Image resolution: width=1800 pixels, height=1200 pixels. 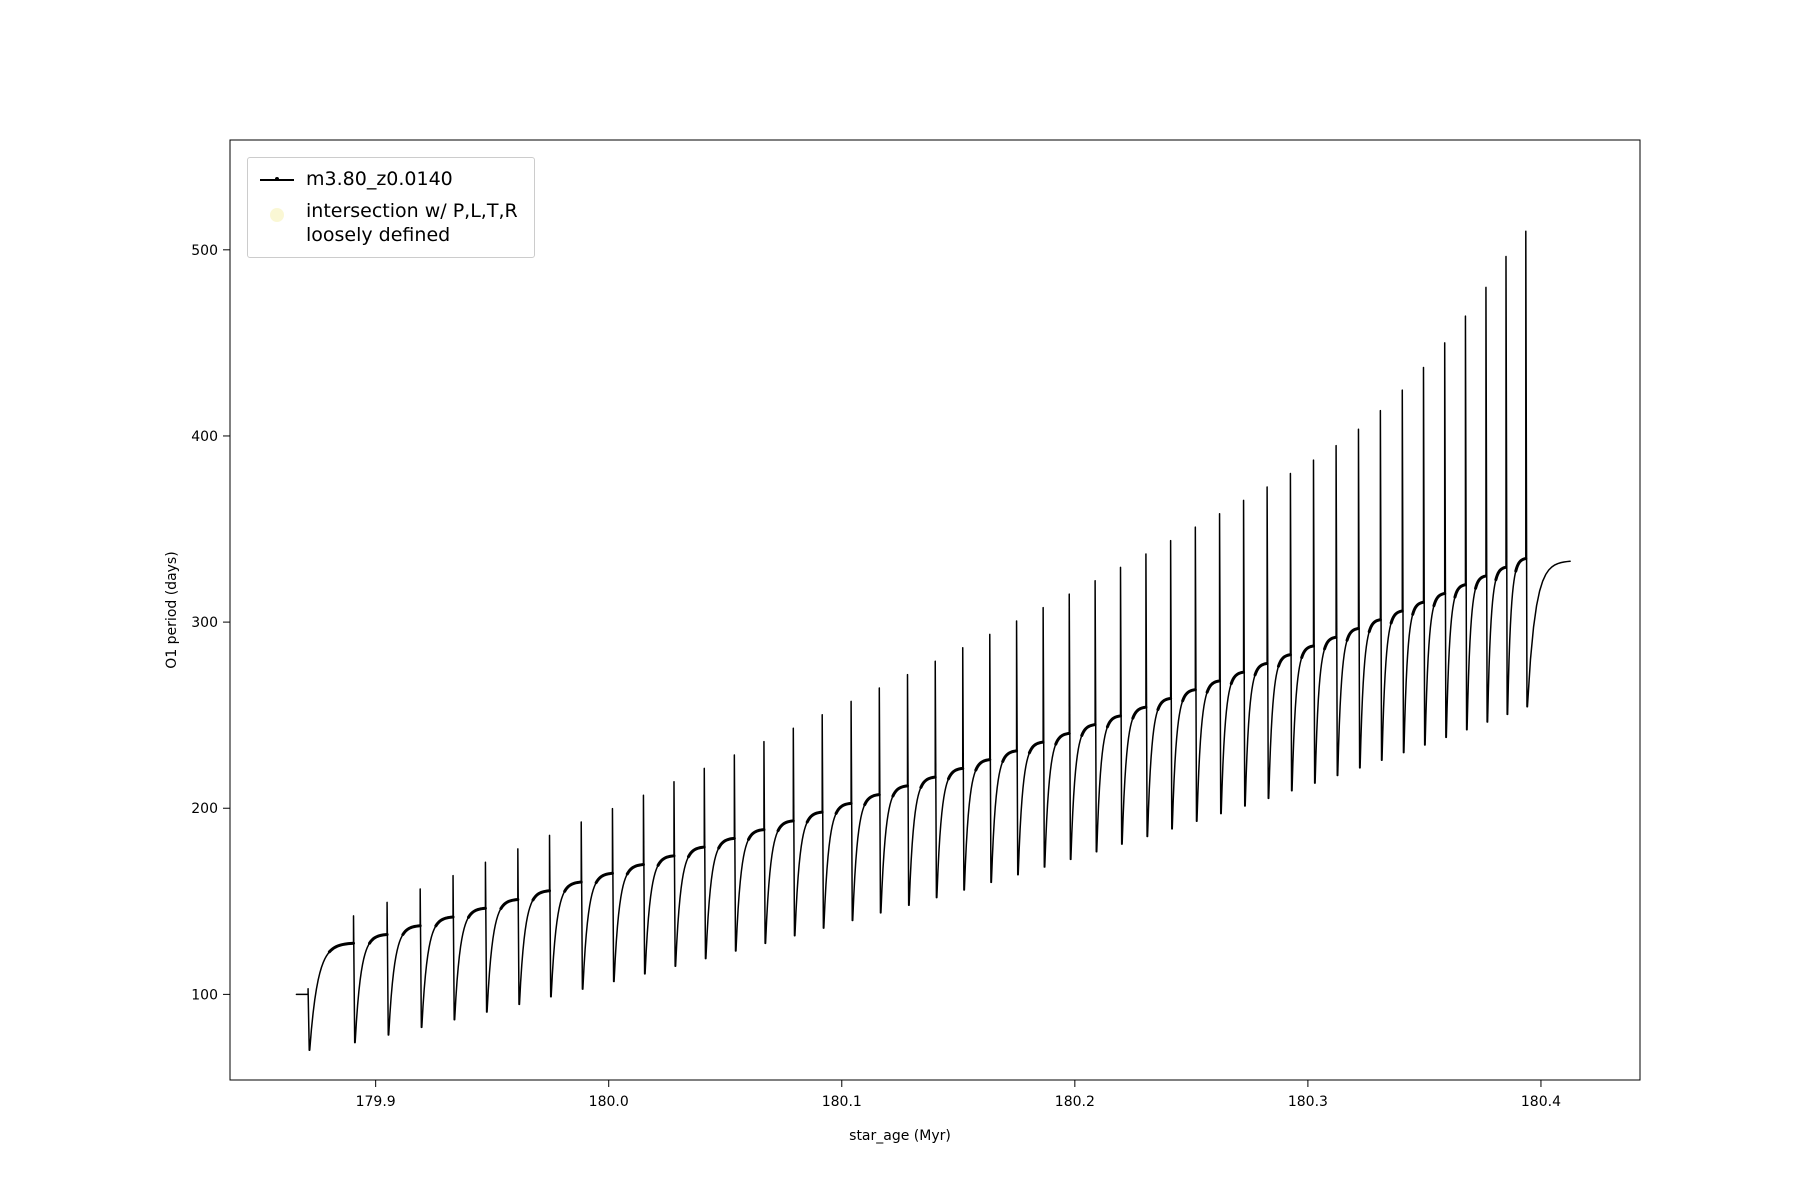 I want to click on y-tick-label: 400, so click(x=204, y=437).